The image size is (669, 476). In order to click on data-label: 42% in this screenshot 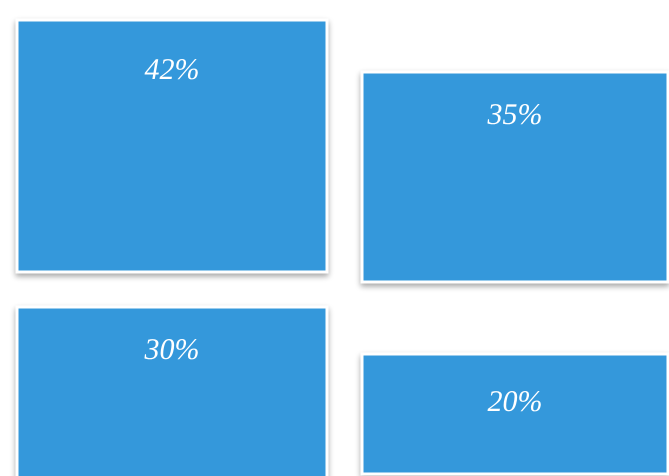, I will do `click(172, 69)`.